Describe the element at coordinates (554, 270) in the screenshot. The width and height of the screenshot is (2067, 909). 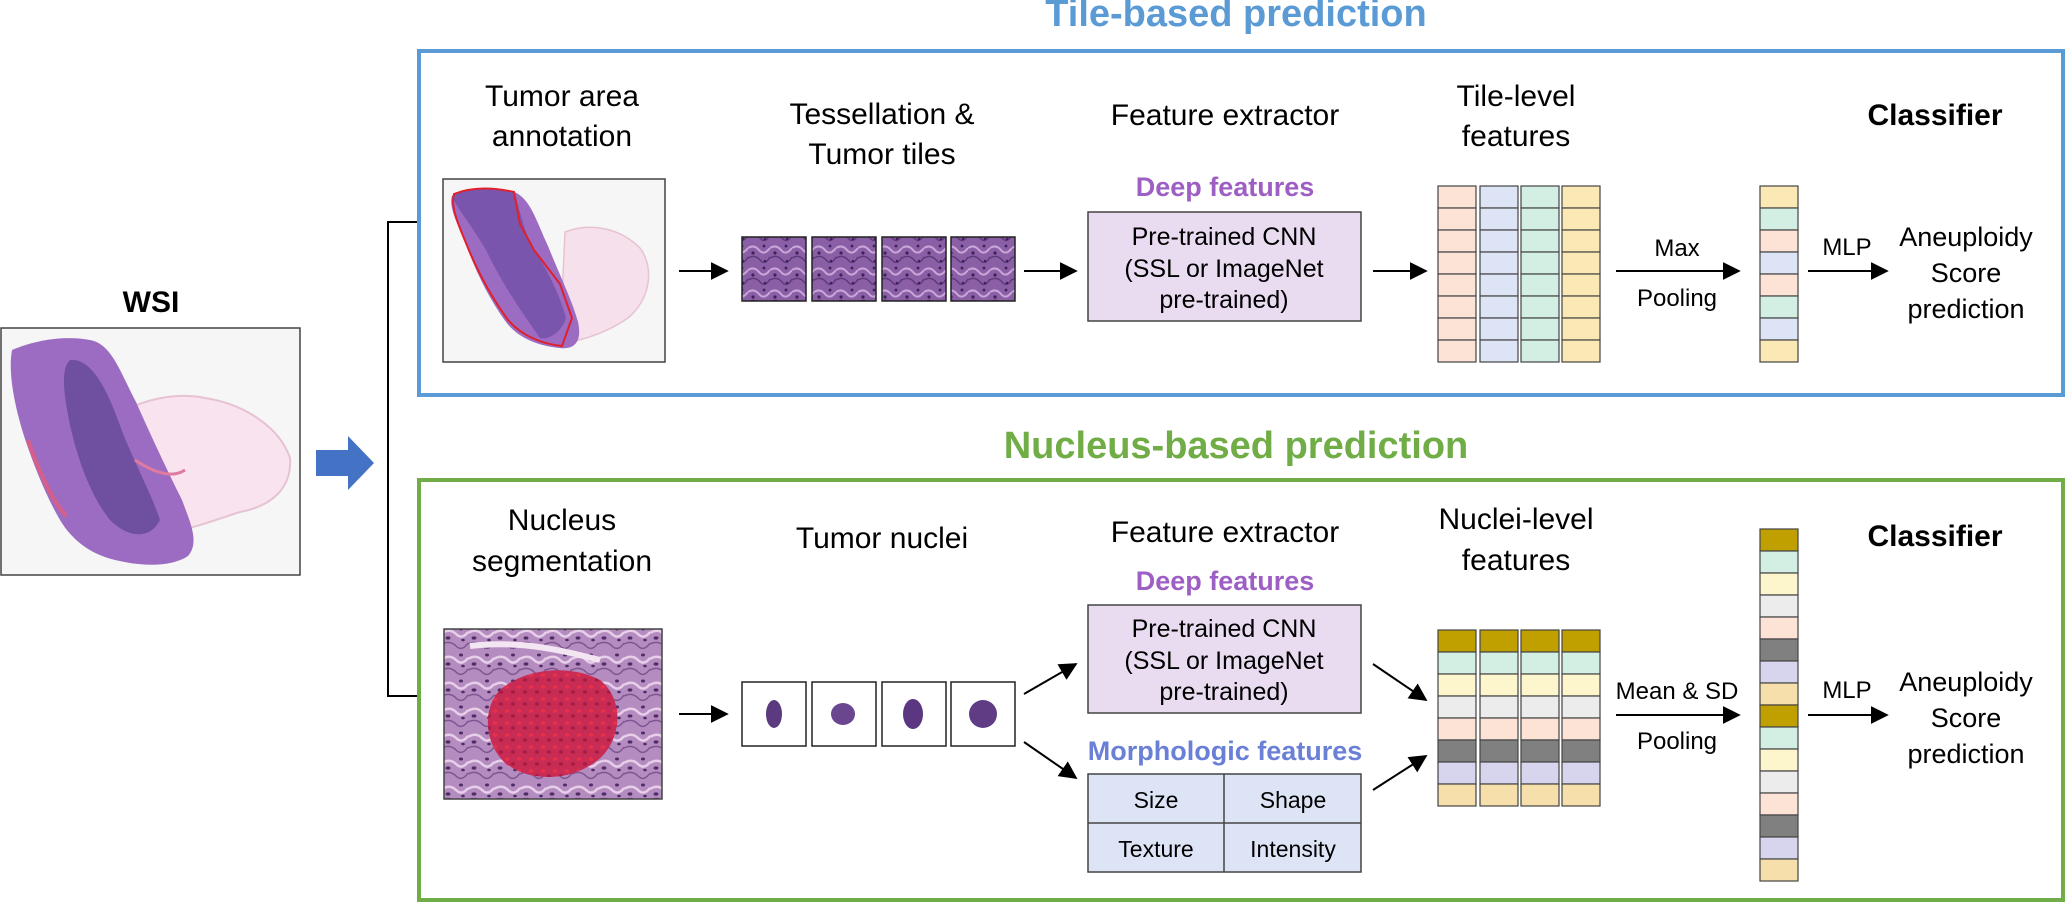
I see `tumor-annotation-image` at that location.